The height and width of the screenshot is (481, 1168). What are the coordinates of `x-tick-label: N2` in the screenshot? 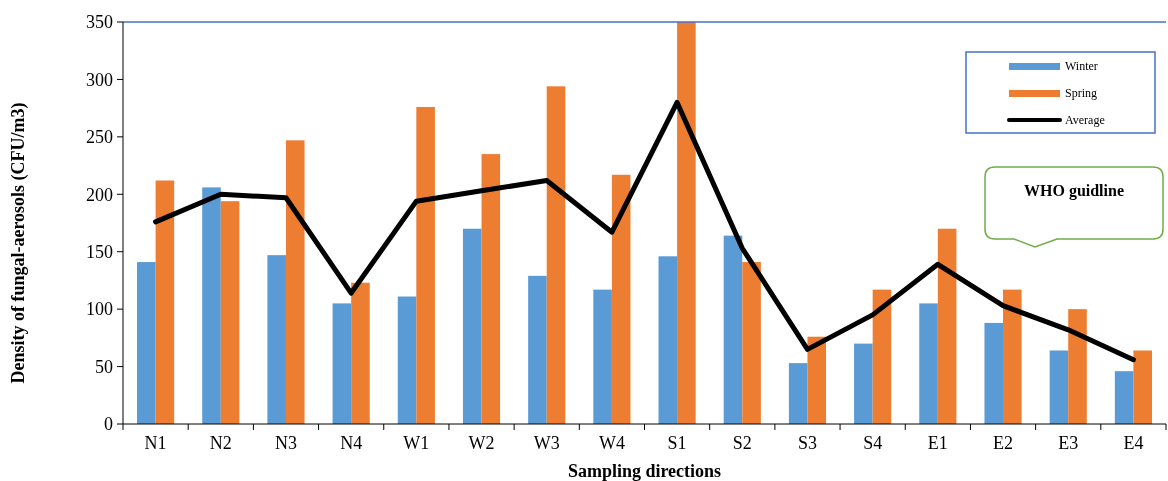 It's located at (220, 443).